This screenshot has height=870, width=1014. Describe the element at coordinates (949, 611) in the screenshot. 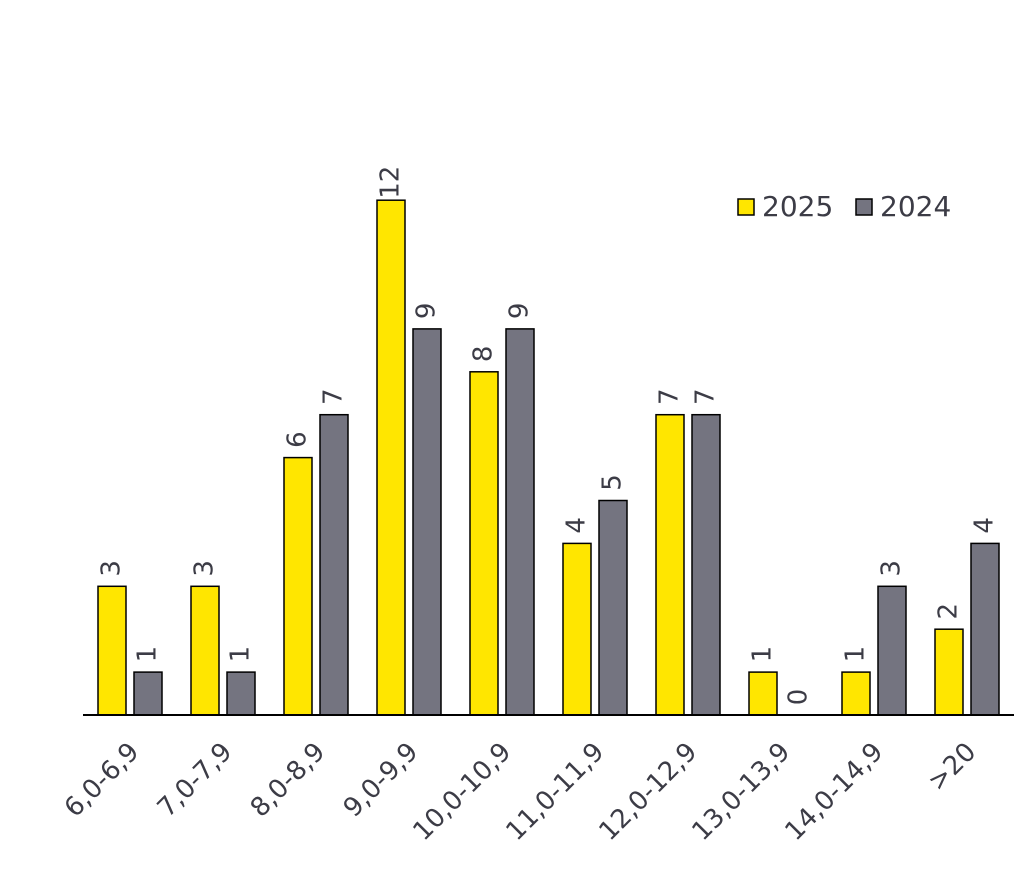

I see `data-label: 2` at that location.